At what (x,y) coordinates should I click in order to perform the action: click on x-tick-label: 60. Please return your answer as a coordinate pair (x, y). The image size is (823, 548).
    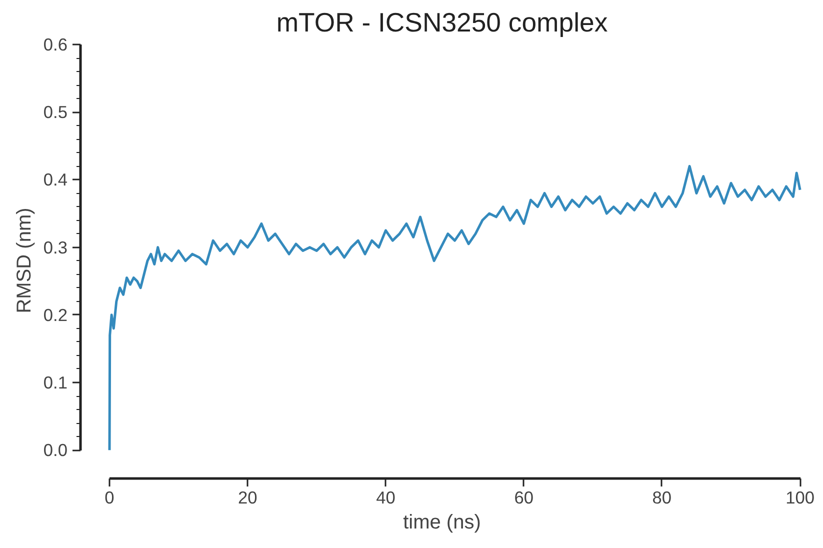
    Looking at the image, I should click on (524, 498).